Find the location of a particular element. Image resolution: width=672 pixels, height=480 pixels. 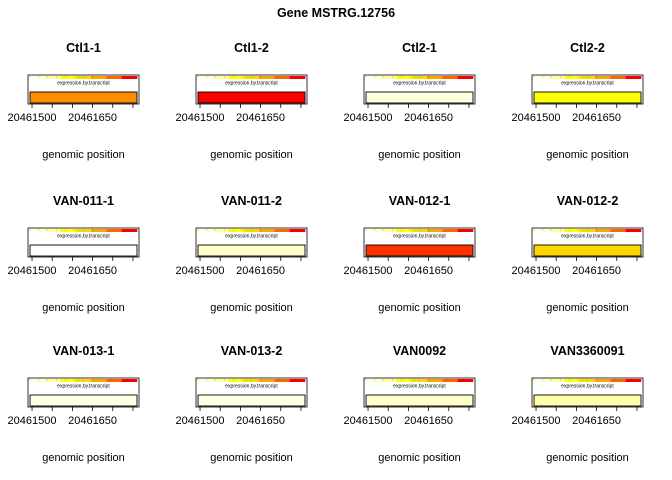

figure-title: Gene MSTRG.12756 is located at coordinates (336, 13).